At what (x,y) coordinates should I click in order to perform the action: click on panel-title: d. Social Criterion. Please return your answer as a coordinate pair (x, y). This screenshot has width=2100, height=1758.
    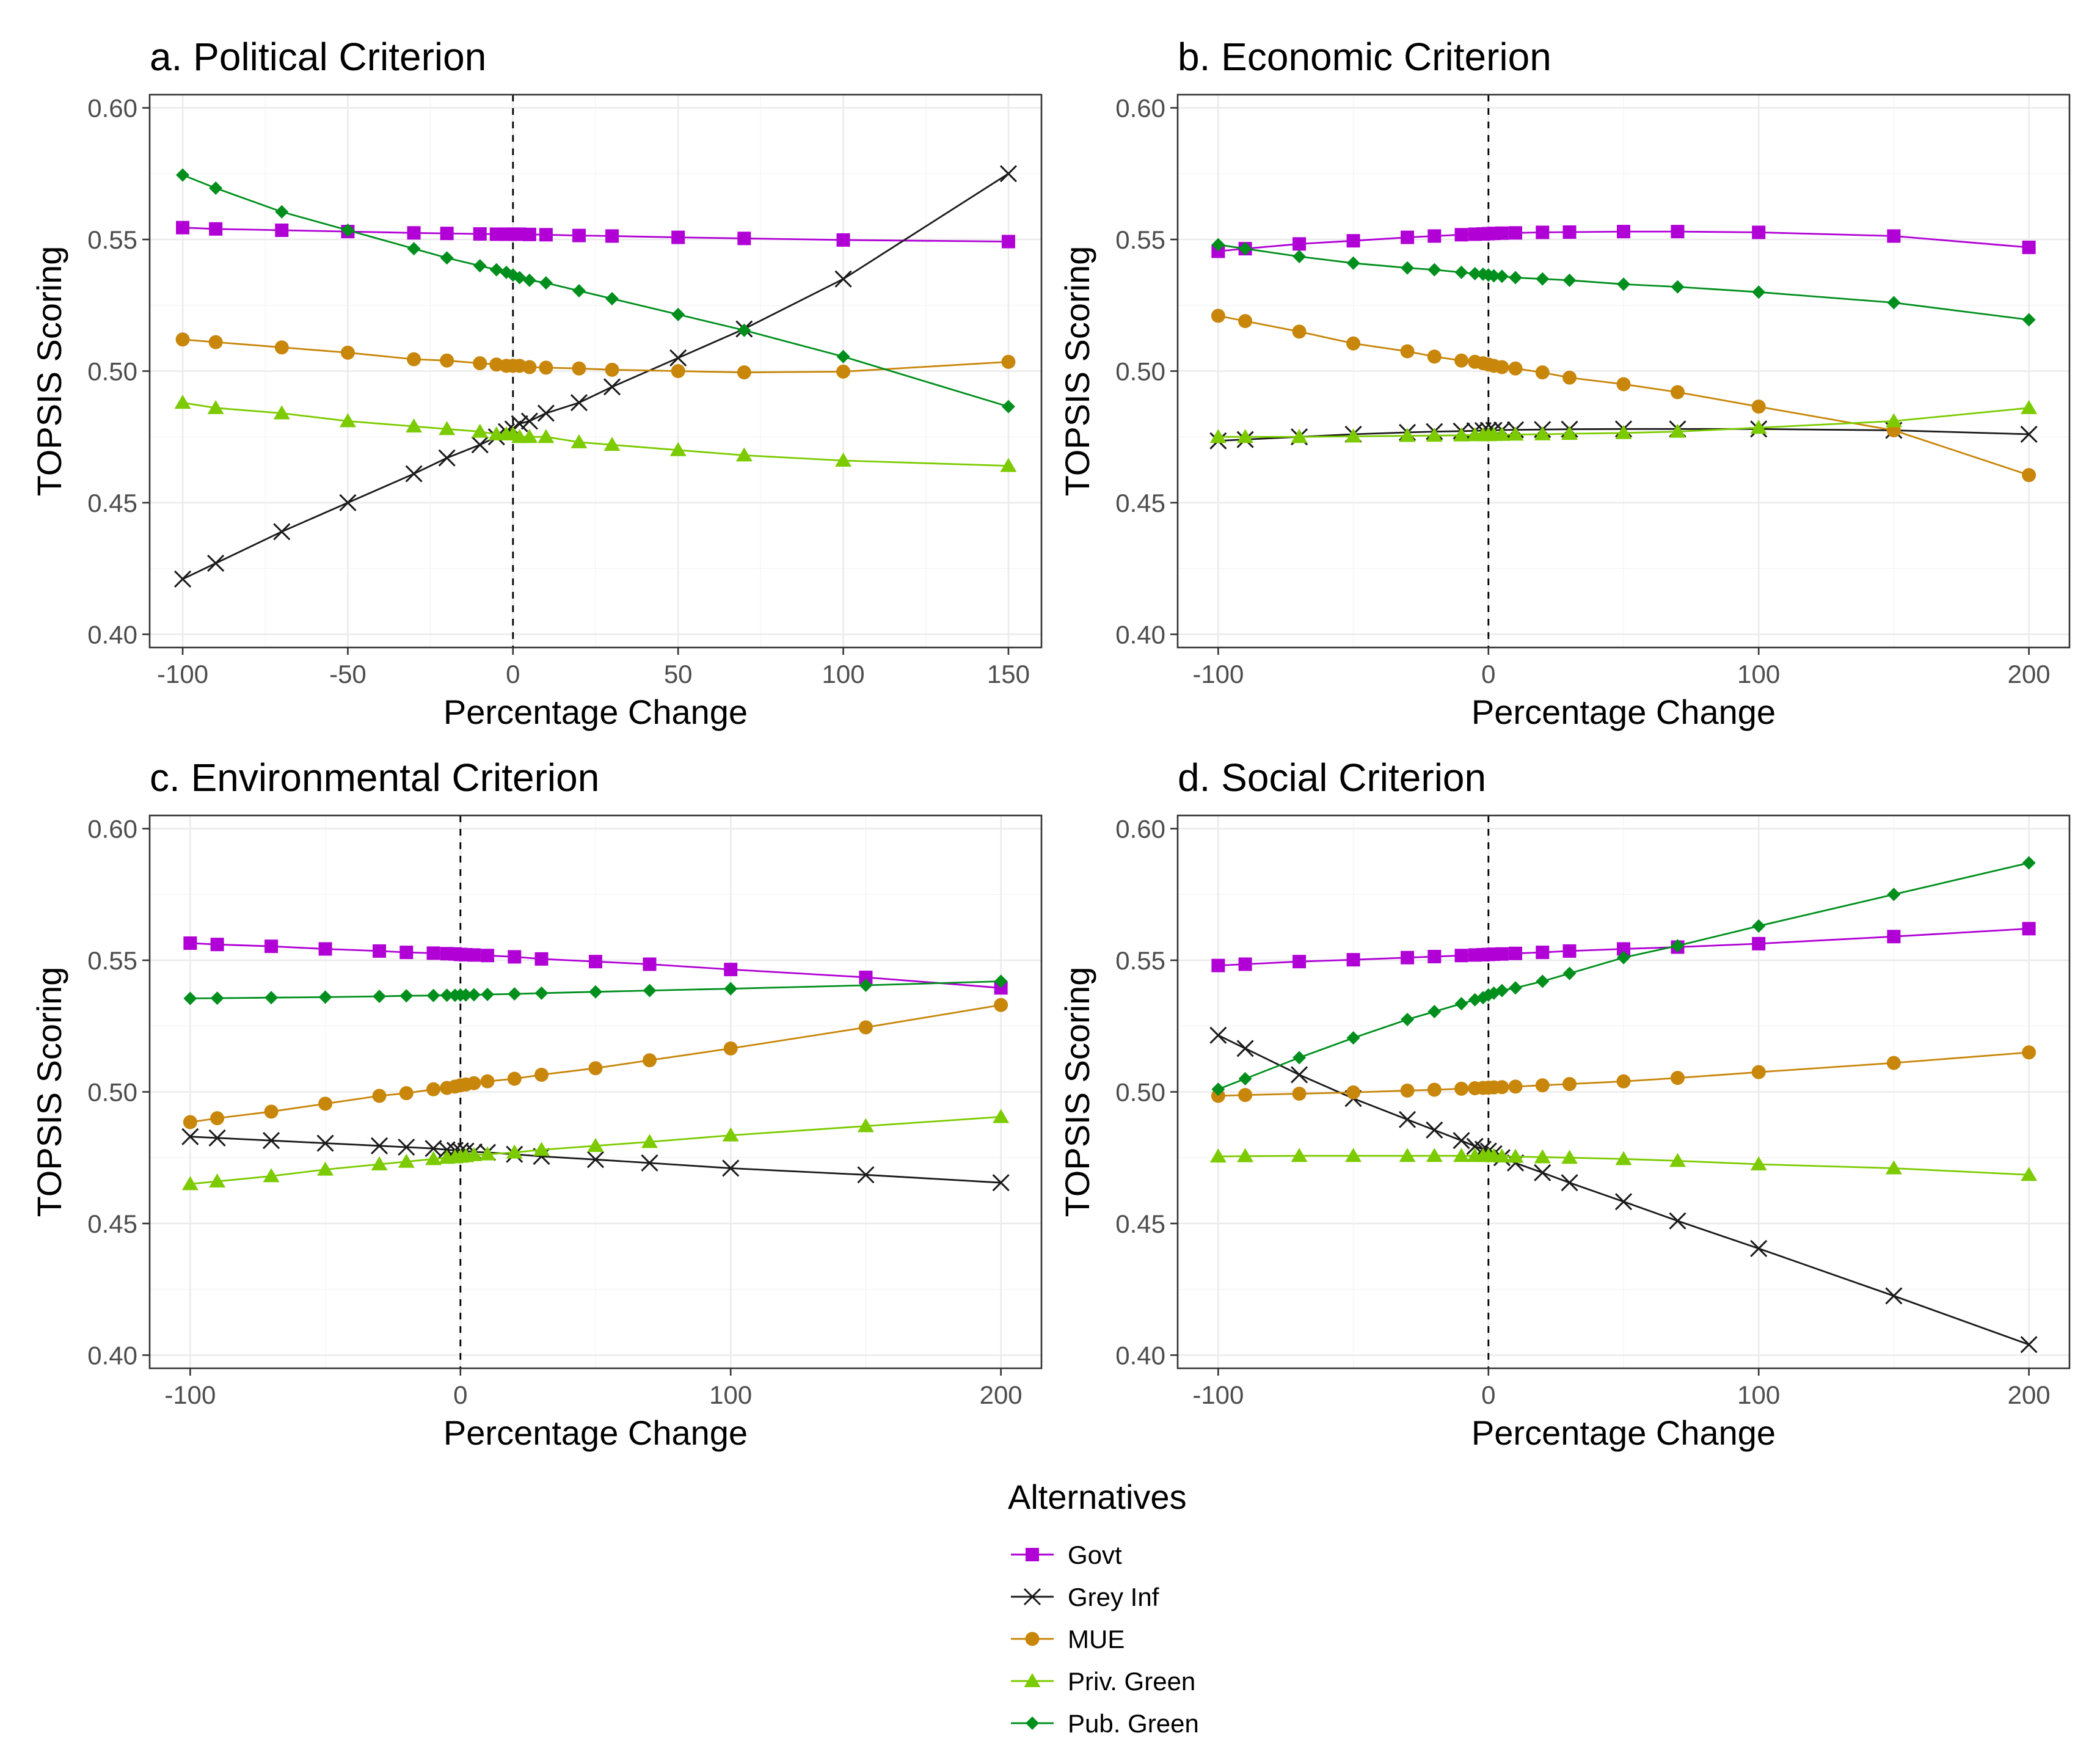
    Looking at the image, I should click on (1332, 778).